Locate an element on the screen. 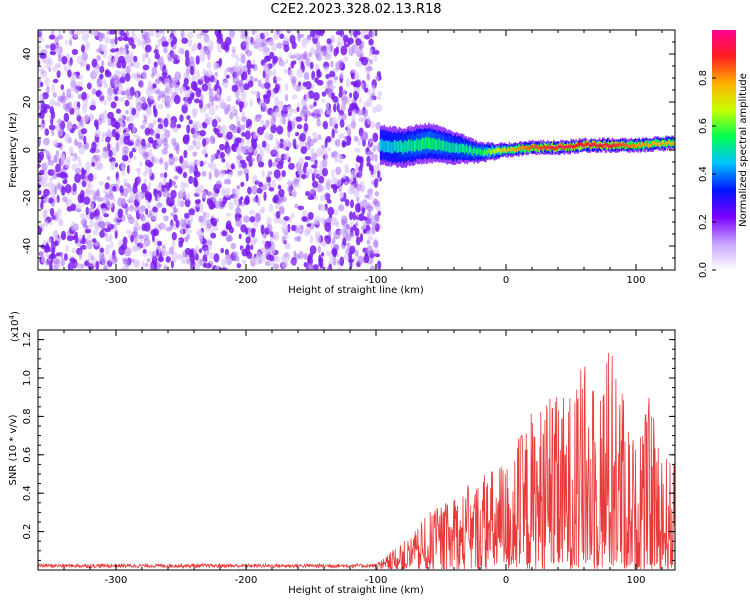  colorbar-tick-label: 0.0 is located at coordinates (703, 270).